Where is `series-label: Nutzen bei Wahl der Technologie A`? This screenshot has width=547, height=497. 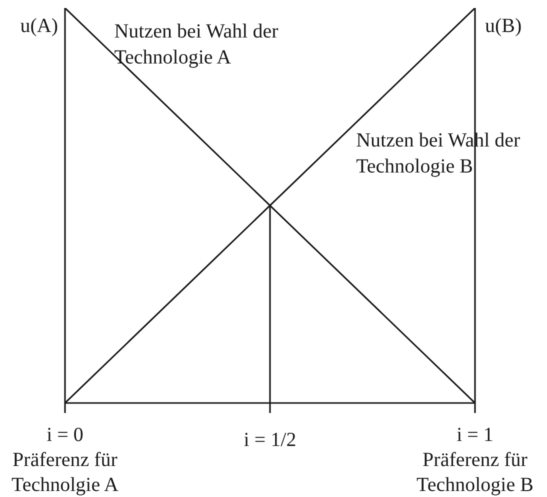 series-label: Nutzen bei Wahl der Technologie A is located at coordinates (196, 44).